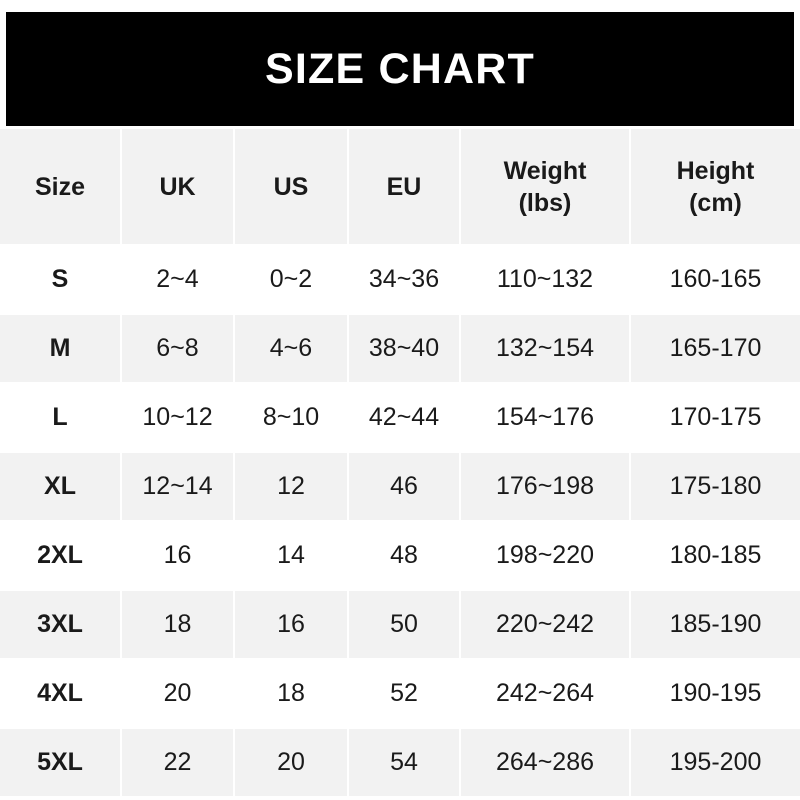 The image size is (800, 800). Describe the element at coordinates (61, 280) in the screenshot. I see `cell-size: S` at that location.